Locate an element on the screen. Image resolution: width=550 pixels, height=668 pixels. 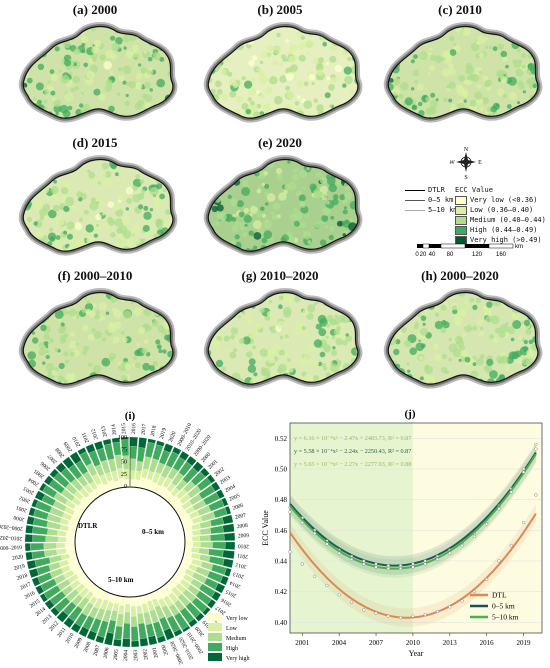
radial-year-label: 2018 is located at coordinates (22, 577).